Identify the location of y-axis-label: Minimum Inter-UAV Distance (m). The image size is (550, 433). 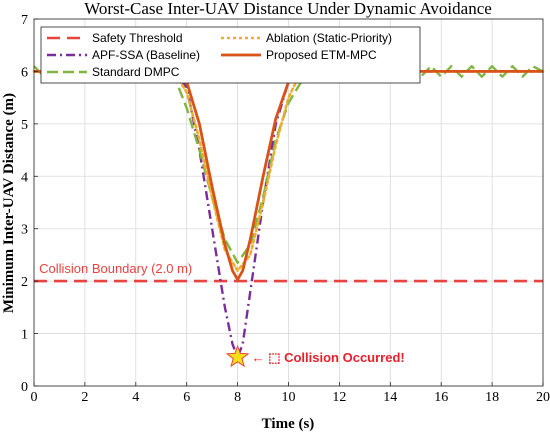
(9, 203).